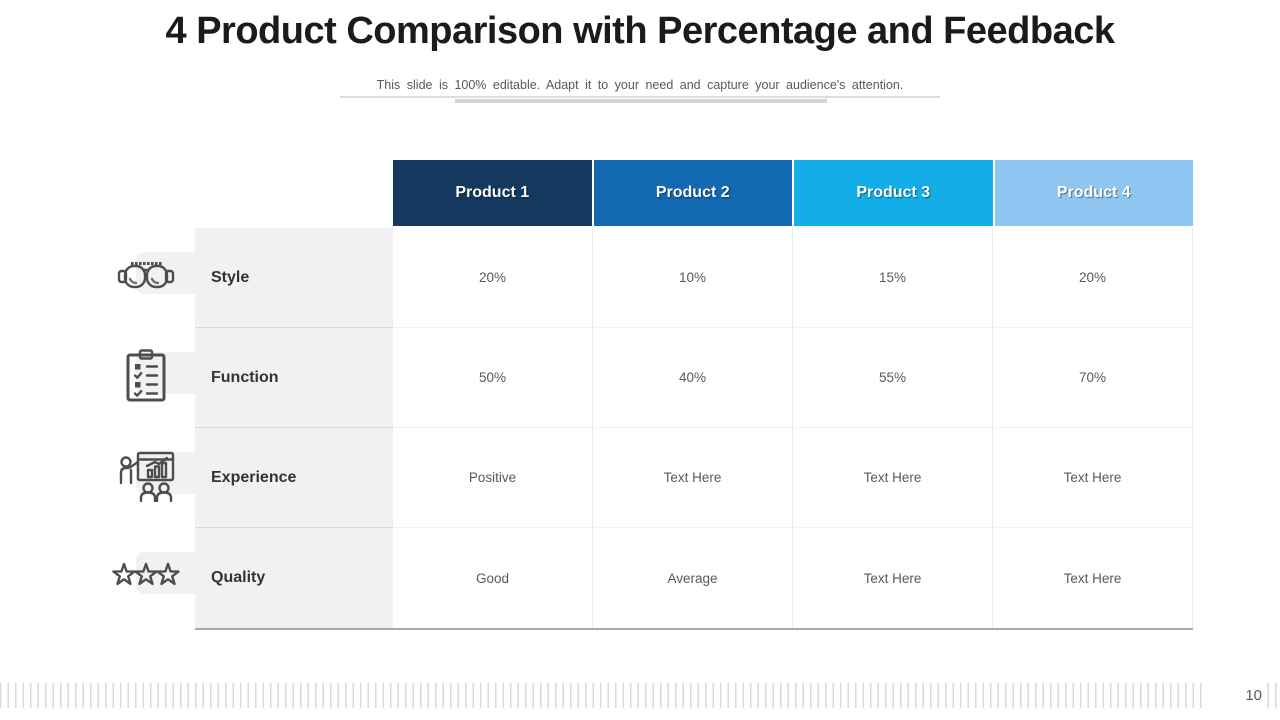 The width and height of the screenshot is (1280, 720). Describe the element at coordinates (294, 378) in the screenshot. I see `row-label: Function` at that location.